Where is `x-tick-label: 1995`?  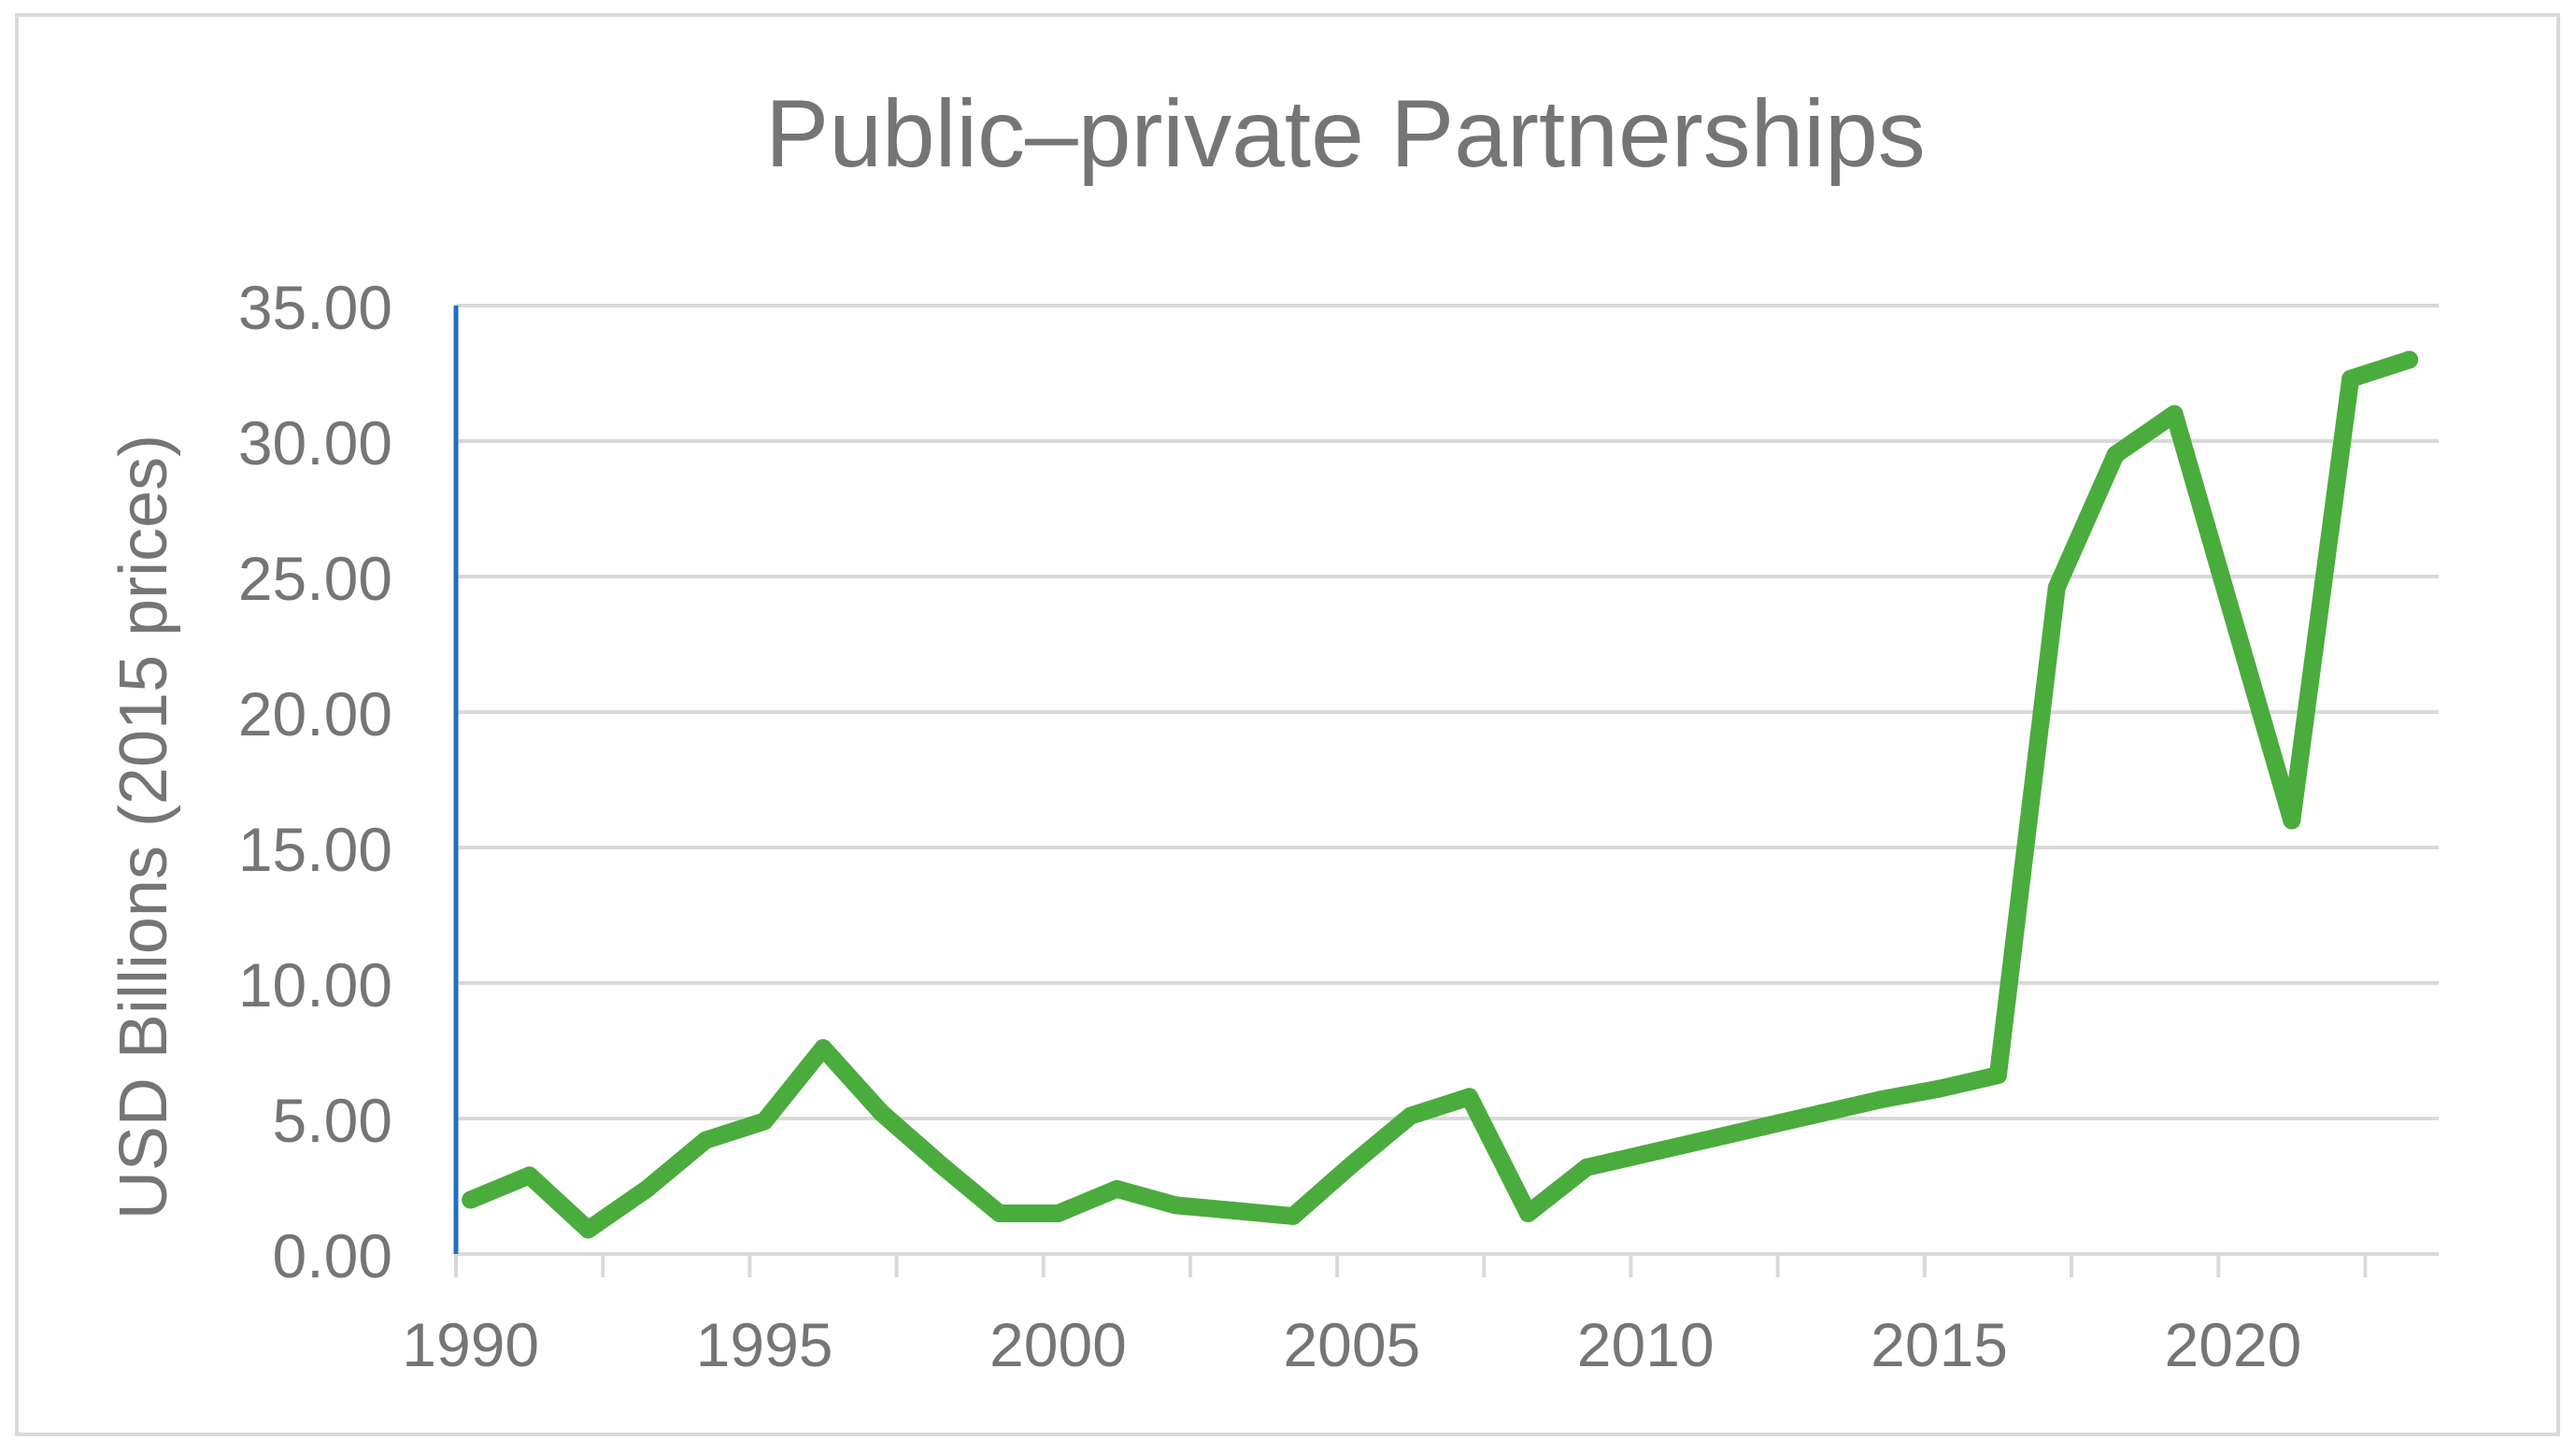 x-tick-label: 1995 is located at coordinates (765, 1344).